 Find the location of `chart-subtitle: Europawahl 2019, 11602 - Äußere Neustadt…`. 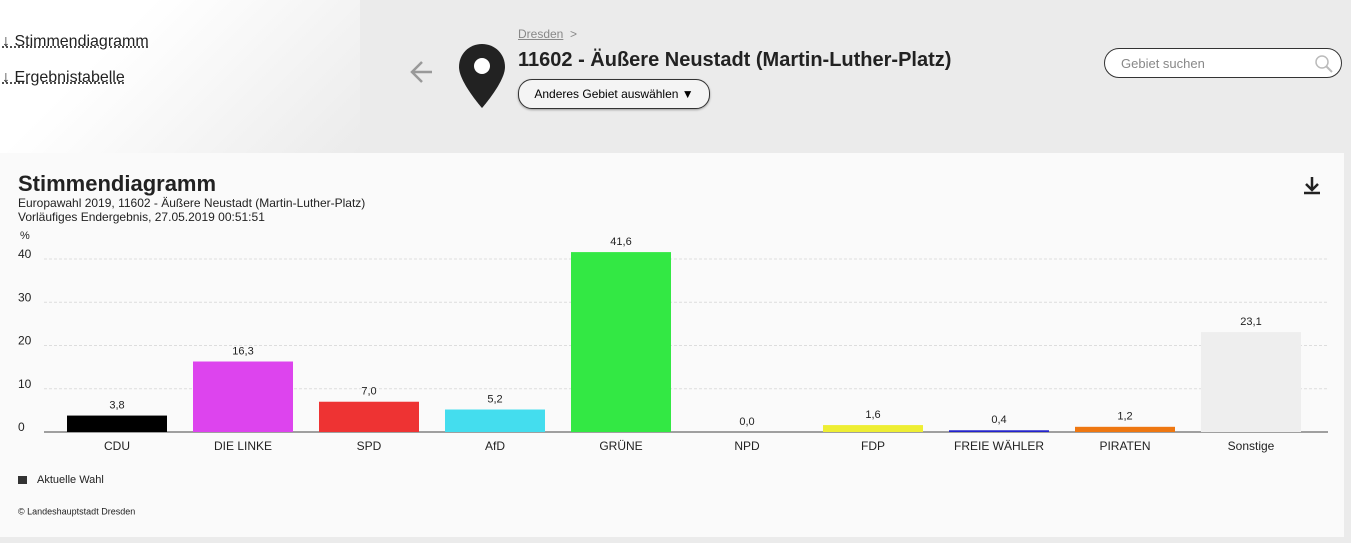

chart-subtitle: Europawahl 2019, 11602 - Äußere Neustadt… is located at coordinates (191, 203).